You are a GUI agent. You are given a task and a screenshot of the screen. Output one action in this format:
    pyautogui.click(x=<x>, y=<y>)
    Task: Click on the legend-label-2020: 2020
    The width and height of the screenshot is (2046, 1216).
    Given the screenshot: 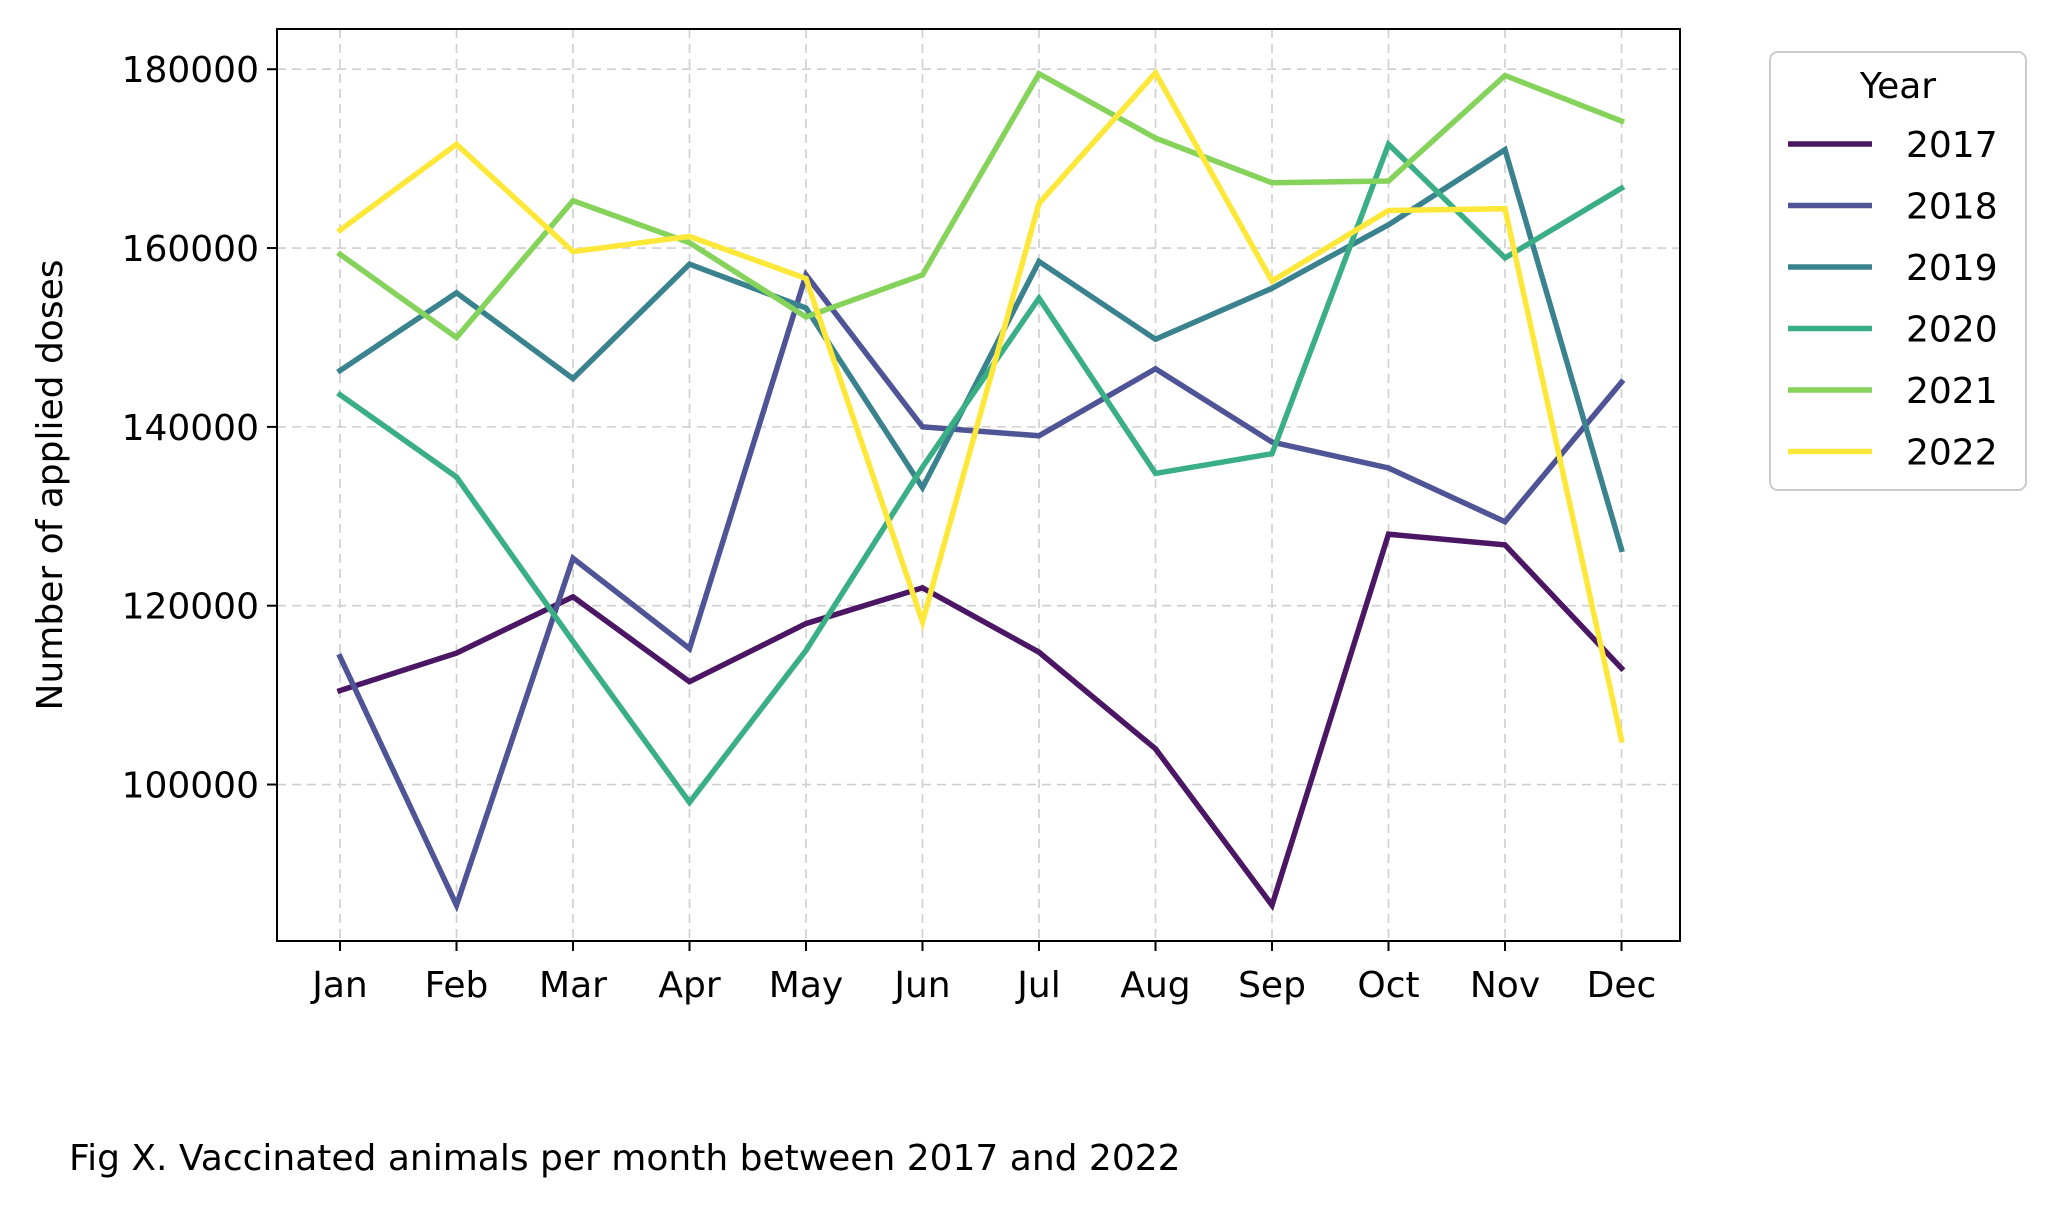 What is the action you would take?
    pyautogui.click(x=1952, y=330)
    